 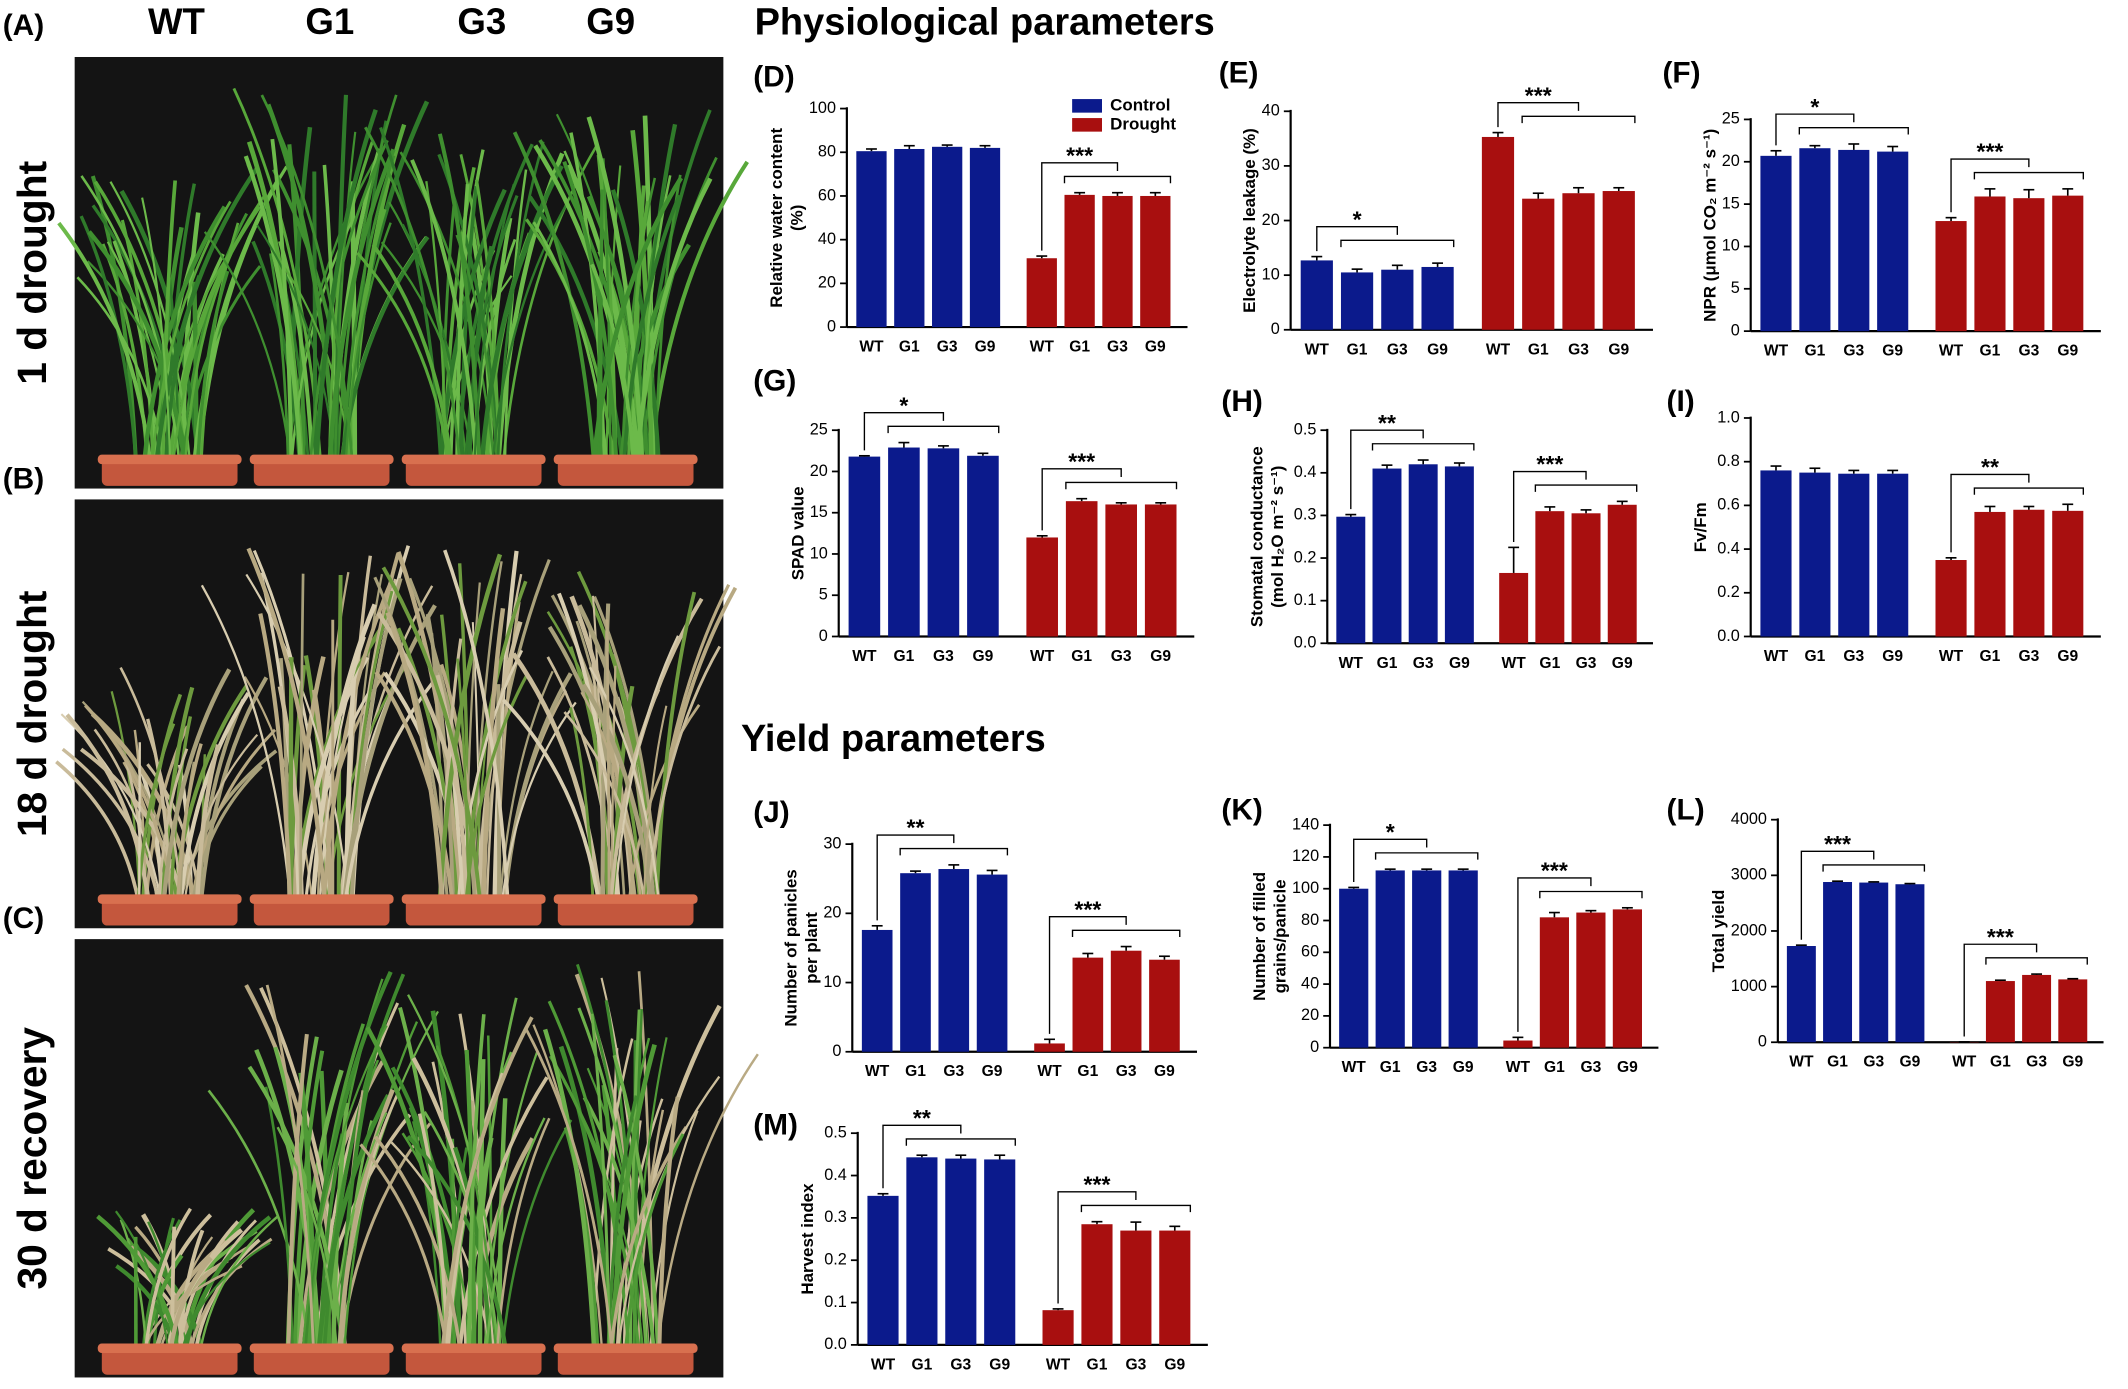 What do you see at coordinates (835, 1217) in the screenshot?
I see `y-tick-label: 0.3` at bounding box center [835, 1217].